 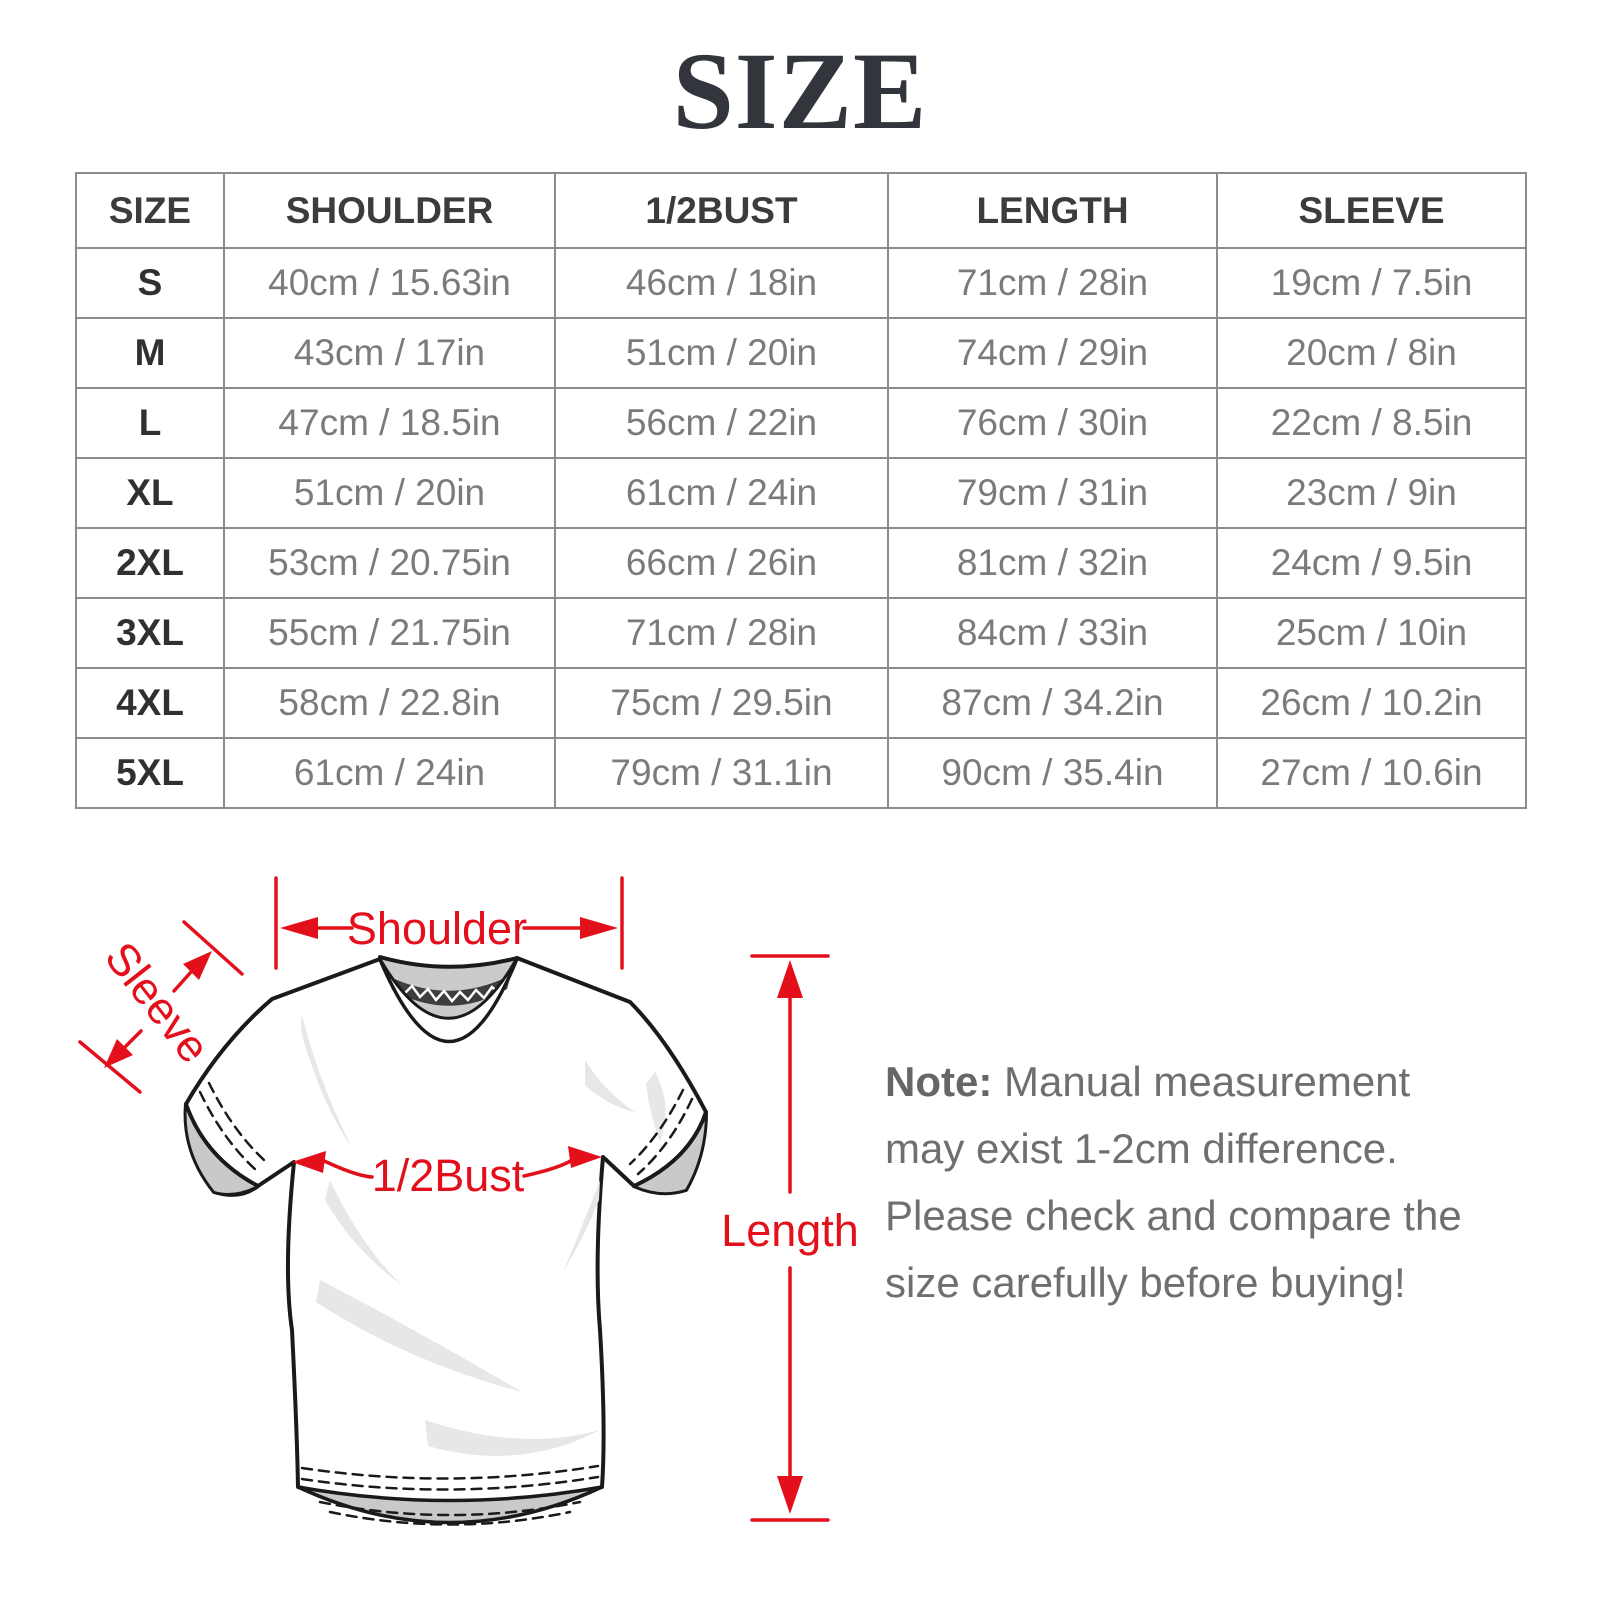 I want to click on cell-sleeve: 20cm / 8in, so click(x=1371, y=353).